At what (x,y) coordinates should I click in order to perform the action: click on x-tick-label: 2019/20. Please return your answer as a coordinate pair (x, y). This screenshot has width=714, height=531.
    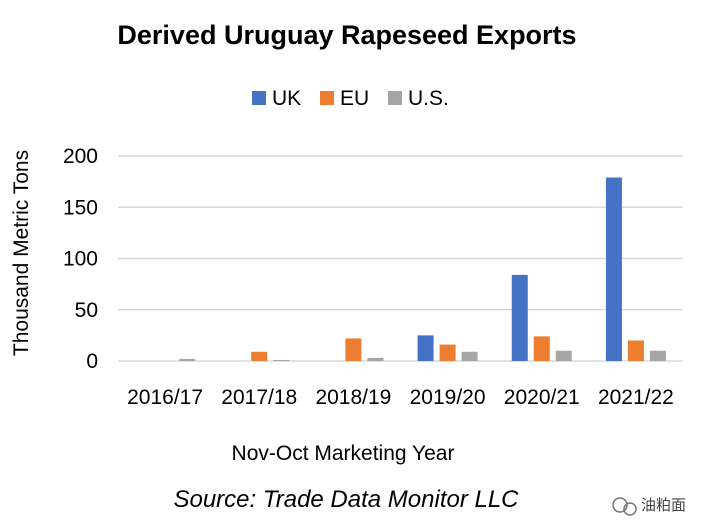
    Looking at the image, I should click on (448, 397).